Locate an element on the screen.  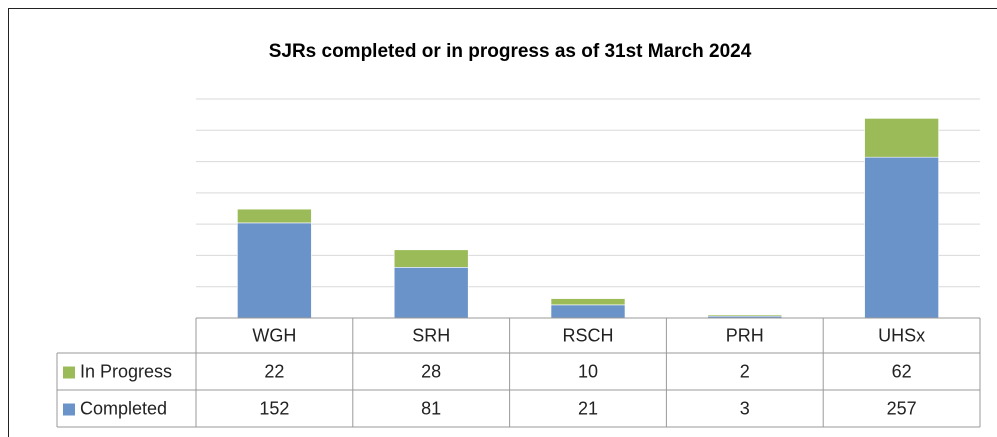
category-label: WGH is located at coordinates (274, 335).